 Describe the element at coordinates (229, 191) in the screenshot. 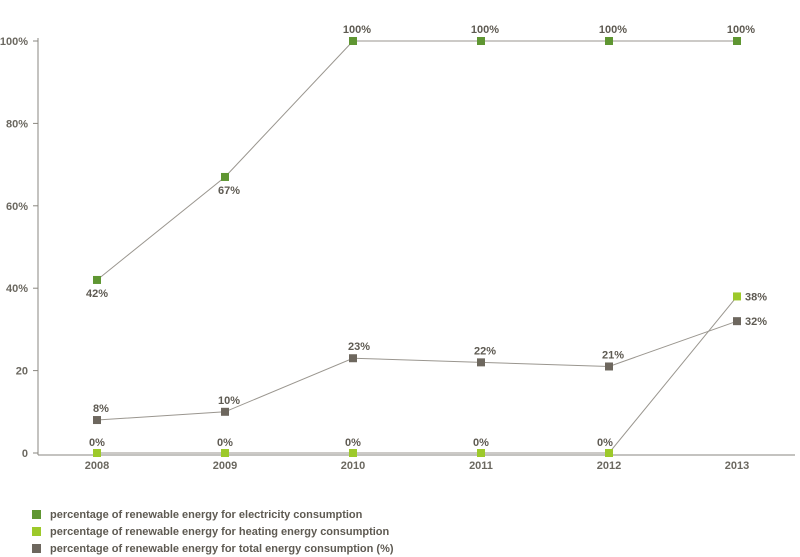

I see `data-label: 67%` at that location.